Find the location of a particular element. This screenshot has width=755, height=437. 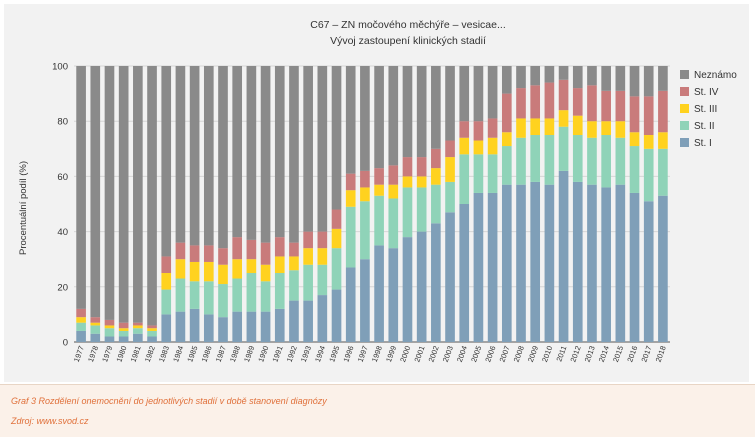

x-tick-label: 1978 is located at coordinates (93, 354).